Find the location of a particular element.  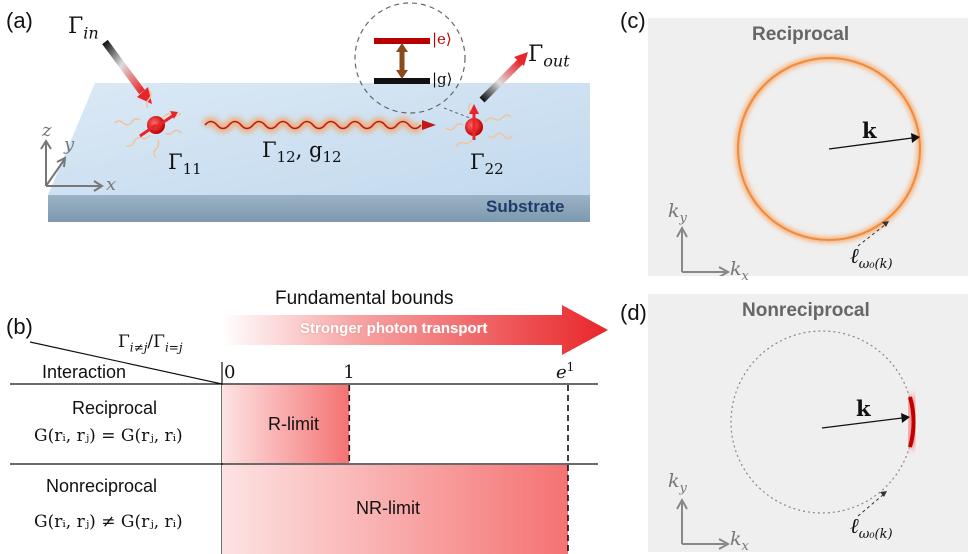

panel-d-label: (d) is located at coordinates (633, 312).